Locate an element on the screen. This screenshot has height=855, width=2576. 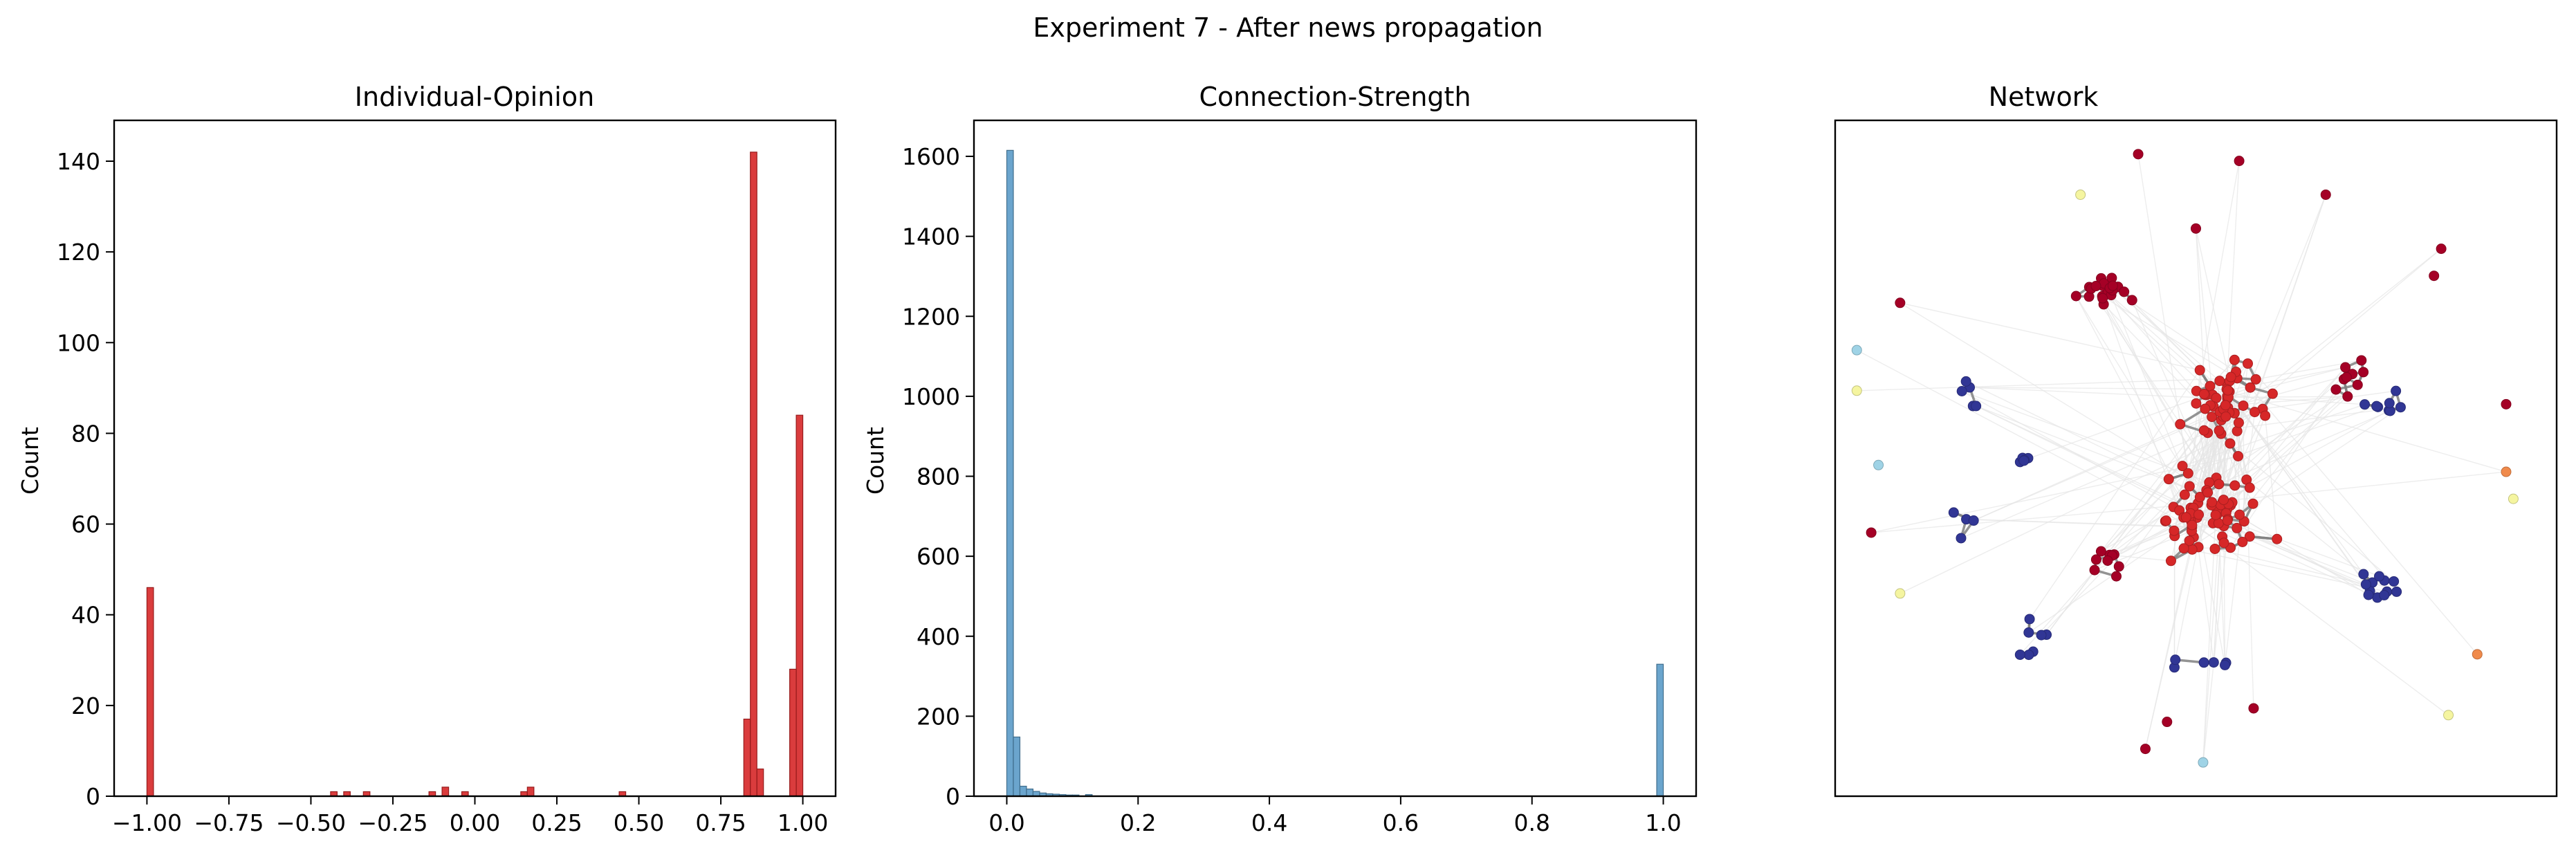
individual-opinion-ytick-label: 140 is located at coordinates (78, 161).